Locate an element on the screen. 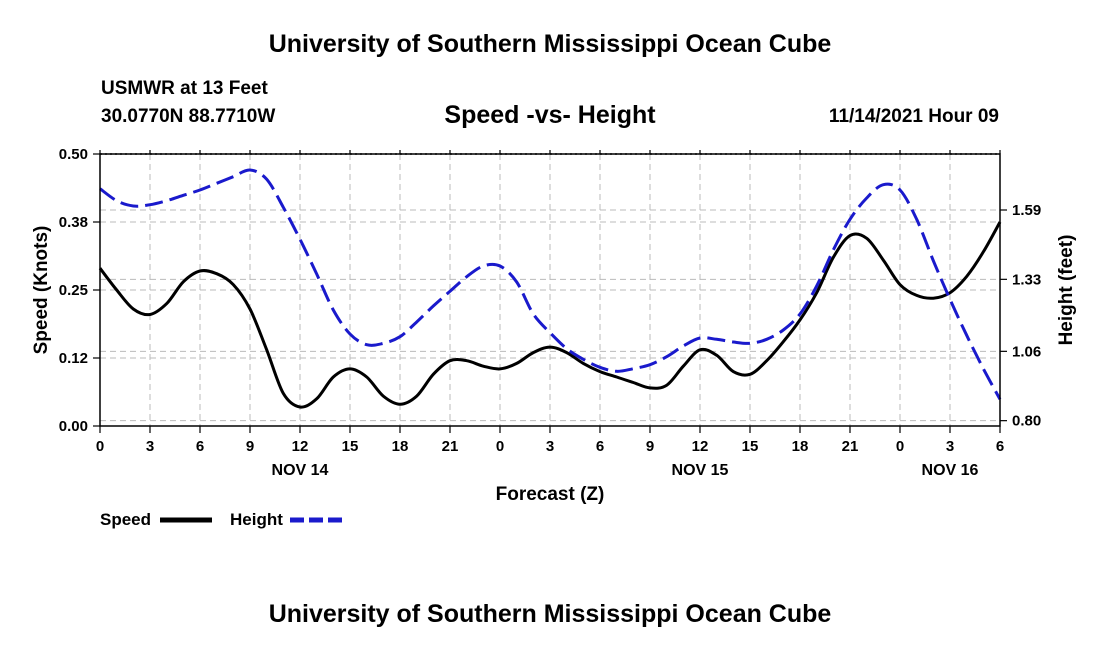 The width and height of the screenshot is (1100, 650). y2-tick-label: 0.80 is located at coordinates (1026, 421).